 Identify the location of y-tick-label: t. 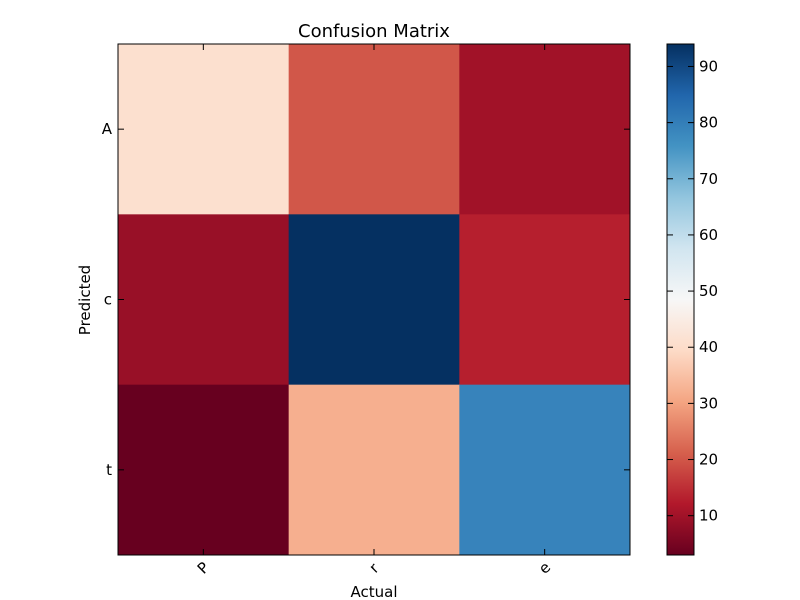
(109, 470).